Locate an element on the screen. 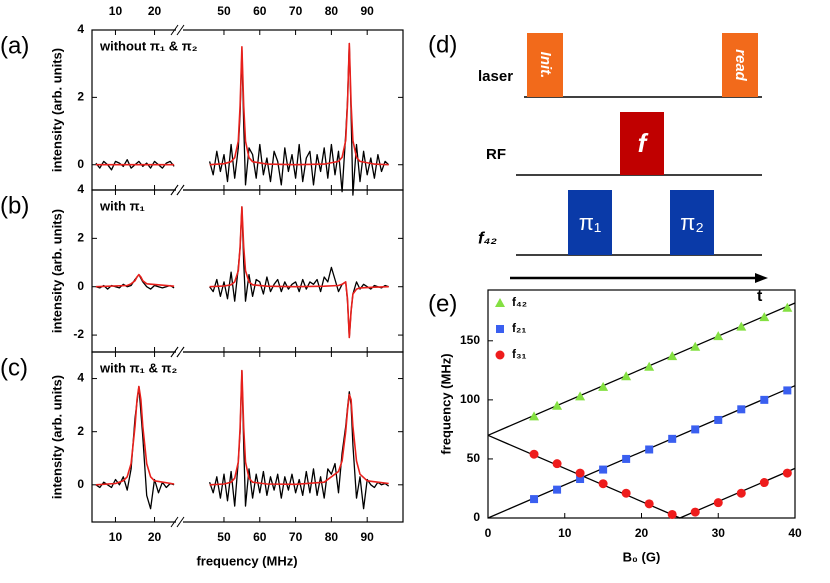  y-tick-label: 50 is located at coordinates (474, 458).